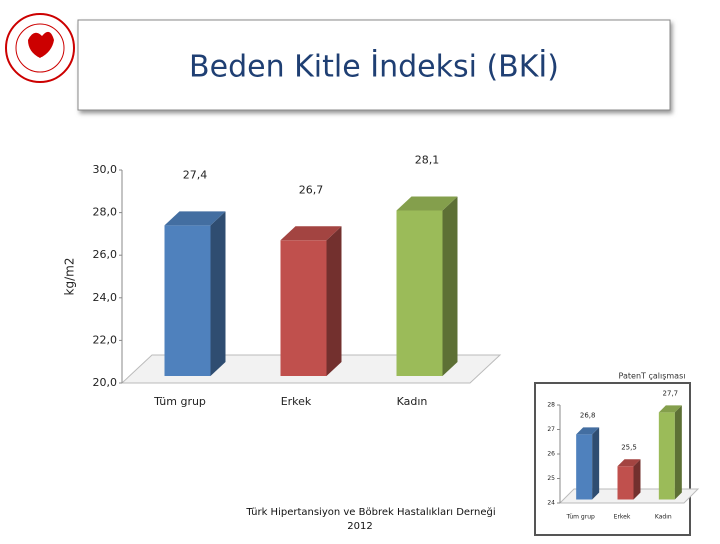  What do you see at coordinates (195, 174) in the screenshot?
I see `value-label: 27,4` at bounding box center [195, 174].